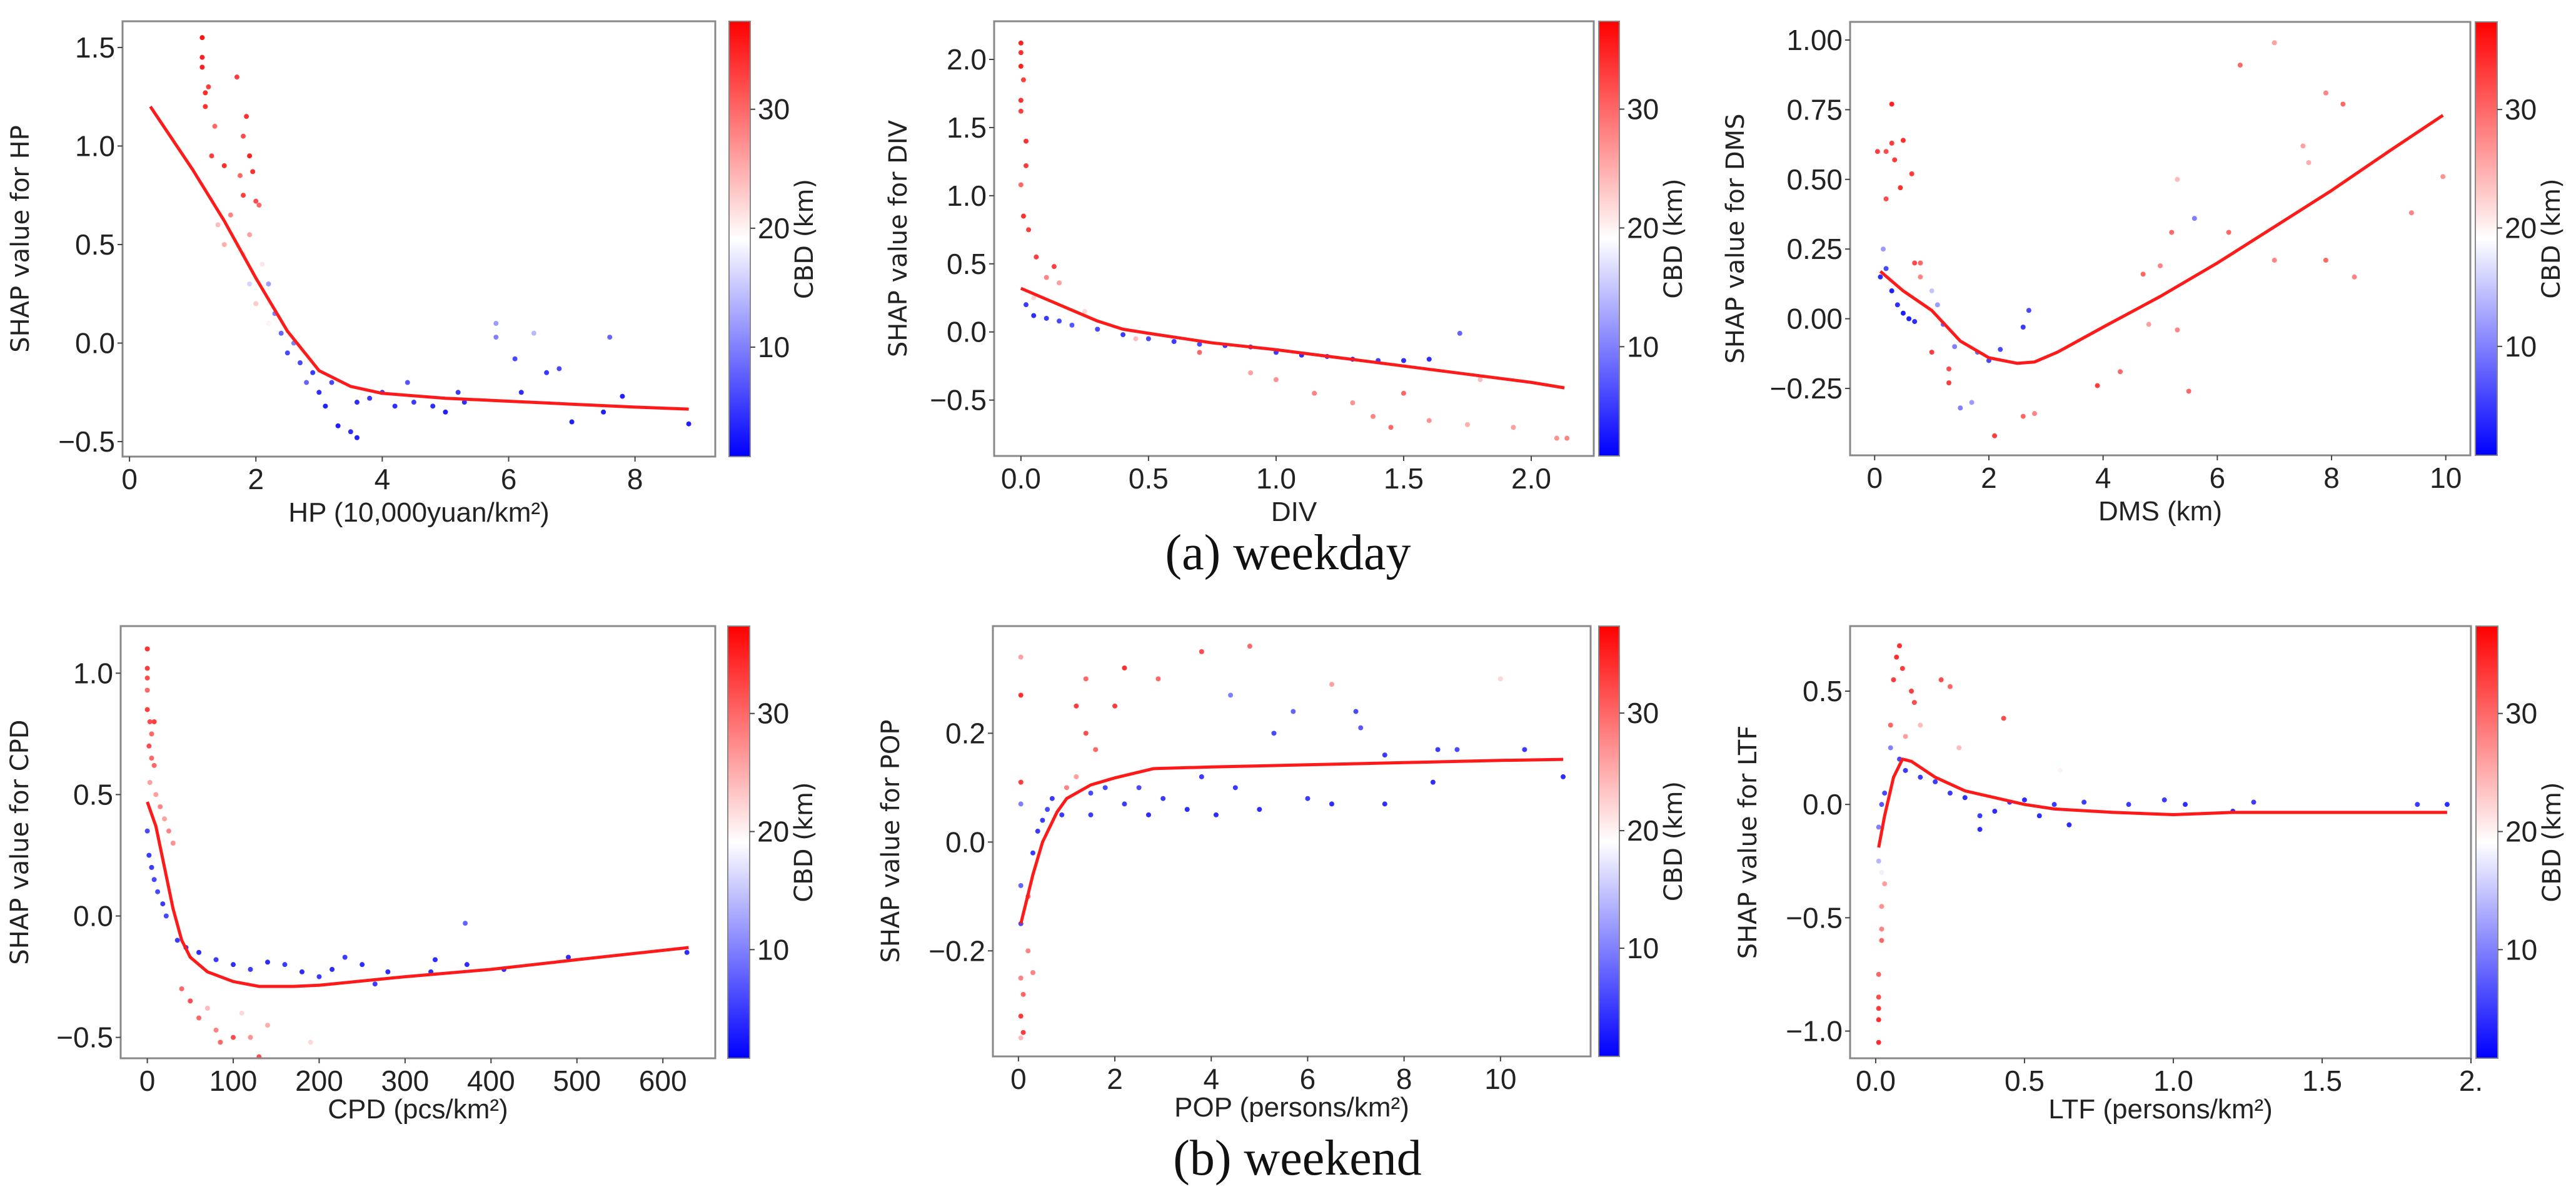  Describe the element at coordinates (1815, 249) in the screenshot. I see `y-tick-label: 0.25` at that location.